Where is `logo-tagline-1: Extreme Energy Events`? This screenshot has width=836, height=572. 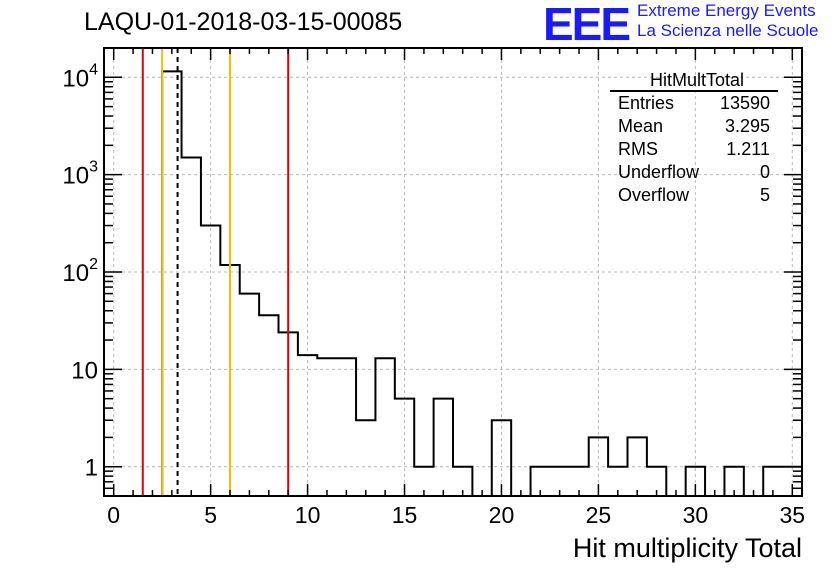 logo-tagline-1: Extreme Energy Events is located at coordinates (726, 10).